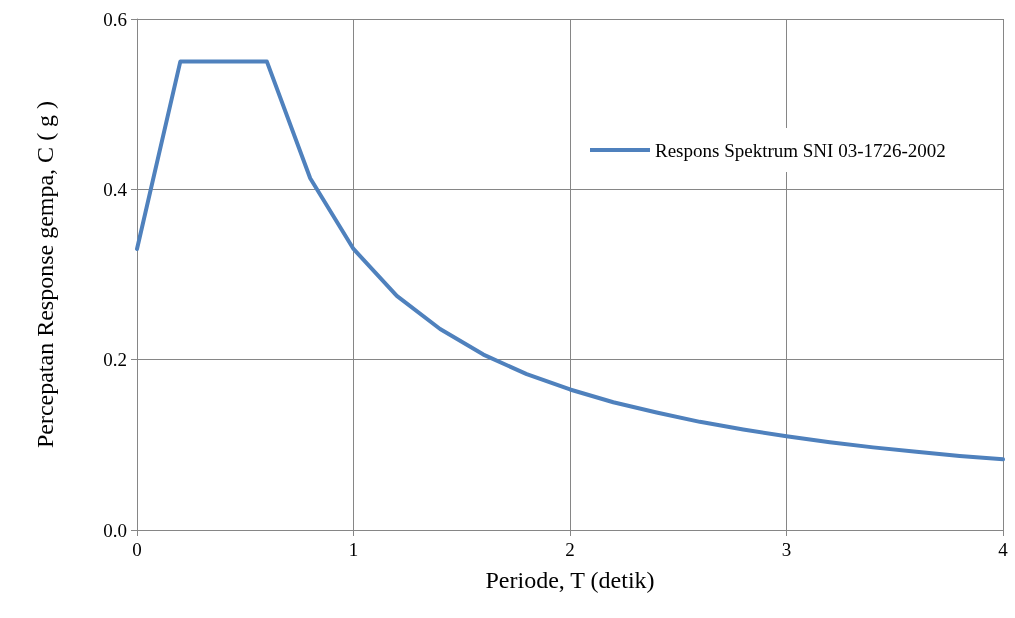 The image size is (1015, 618). Describe the element at coordinates (800, 150) in the screenshot. I see `legend-label: Respons Spektrum SNI 03-1726-2002` at that location.